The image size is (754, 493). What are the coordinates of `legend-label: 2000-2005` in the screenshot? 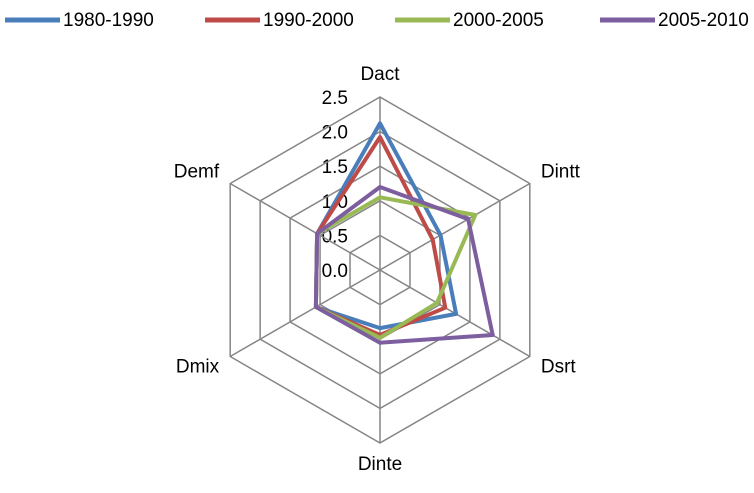 It's located at (498, 20).